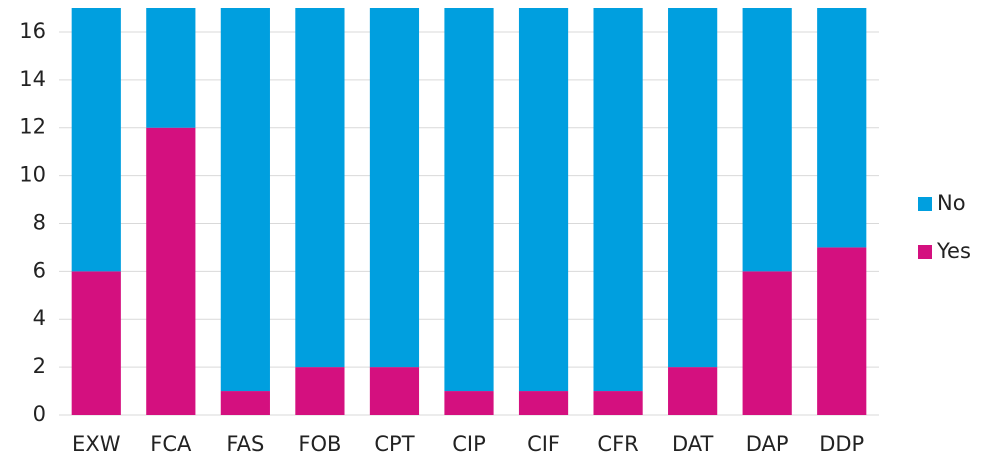 The image size is (986, 463). What do you see at coordinates (39, 222) in the screenshot?
I see `y-tick-label: 8` at bounding box center [39, 222].